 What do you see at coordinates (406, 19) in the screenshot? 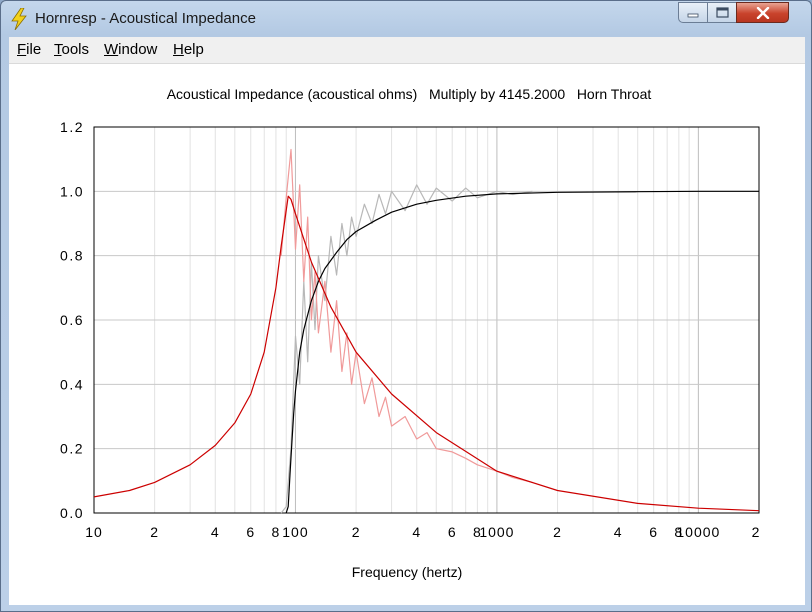
I see `title-bar: Hornresp - Acoustical Impedance` at bounding box center [406, 19].